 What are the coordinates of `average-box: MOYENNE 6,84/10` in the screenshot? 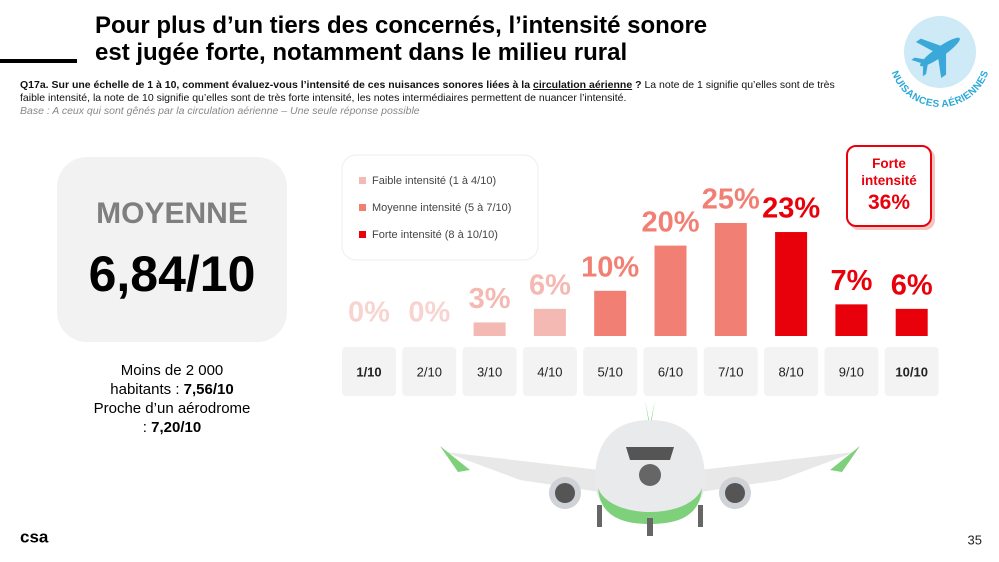 It's located at (172, 249).